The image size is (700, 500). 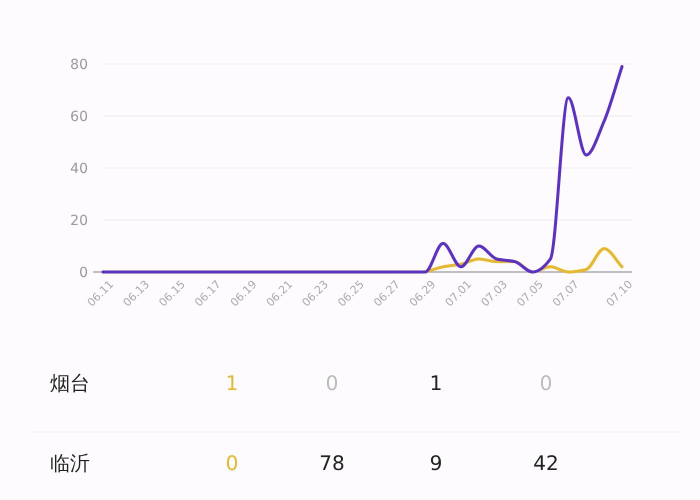 What do you see at coordinates (79, 117) in the screenshot?
I see `y-tick-label: 60` at bounding box center [79, 117].